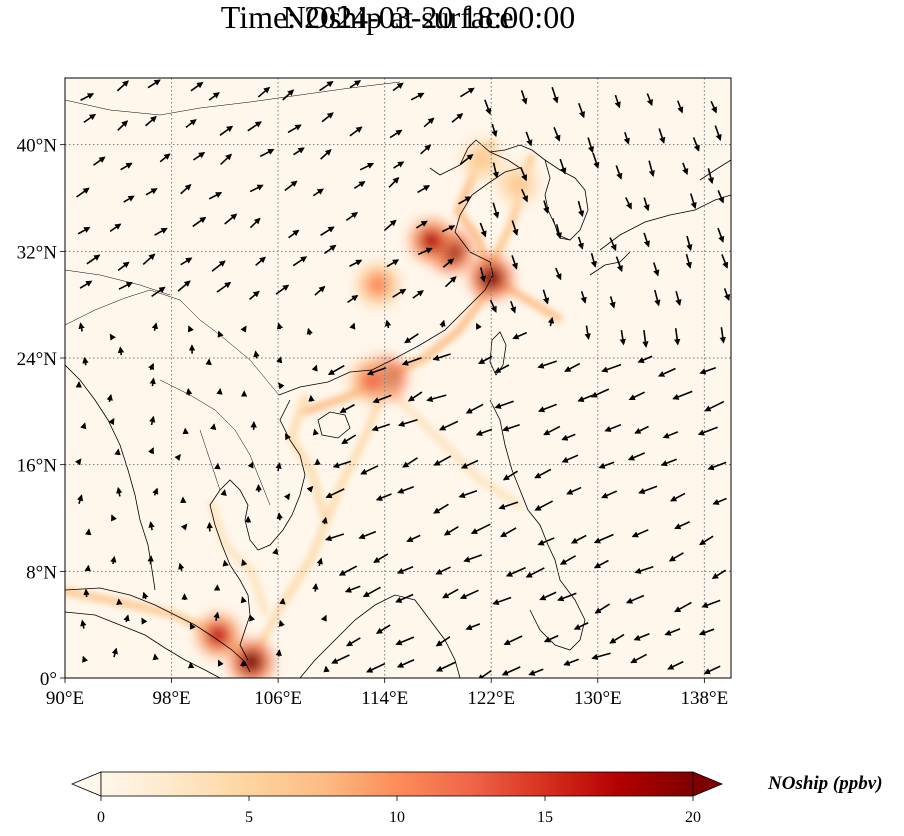 The height and width of the screenshot is (836, 904). I want to click on lon-tick-label: 106°E, so click(278, 698).